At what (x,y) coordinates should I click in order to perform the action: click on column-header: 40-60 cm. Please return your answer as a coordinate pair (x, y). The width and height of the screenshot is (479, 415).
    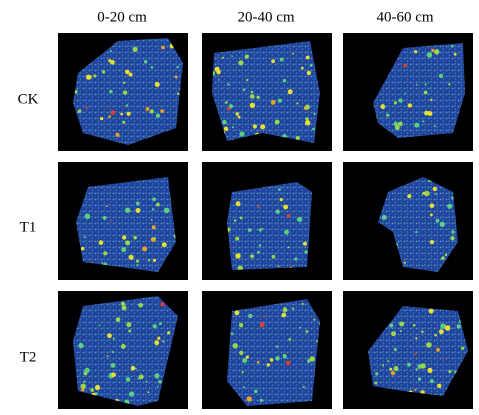
    Looking at the image, I should click on (404, 17).